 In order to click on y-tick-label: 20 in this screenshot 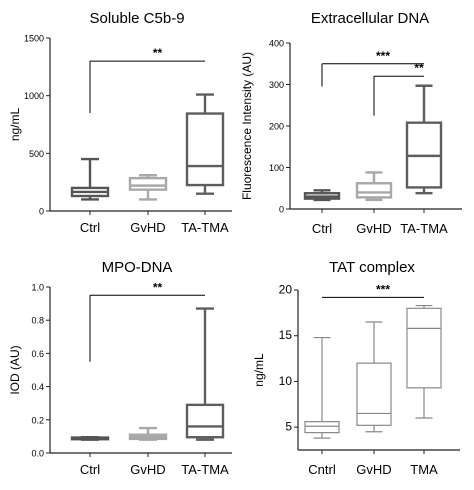, I will do `click(286, 290)`.